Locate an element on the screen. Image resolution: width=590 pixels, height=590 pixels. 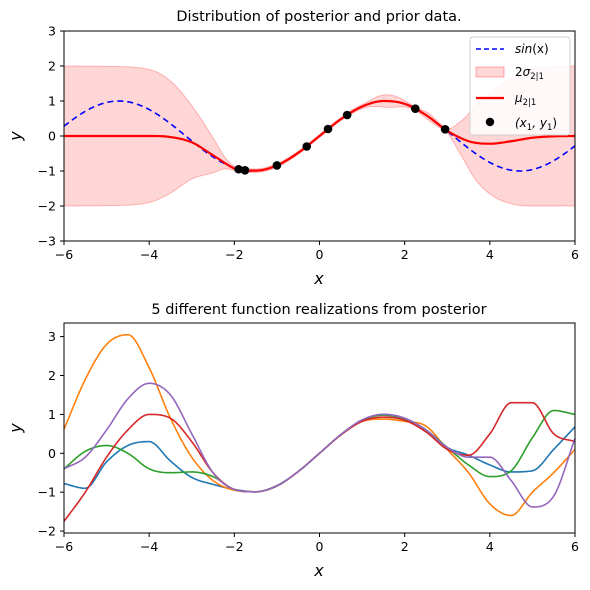
top-x-tick-label: 6 is located at coordinates (575, 254).